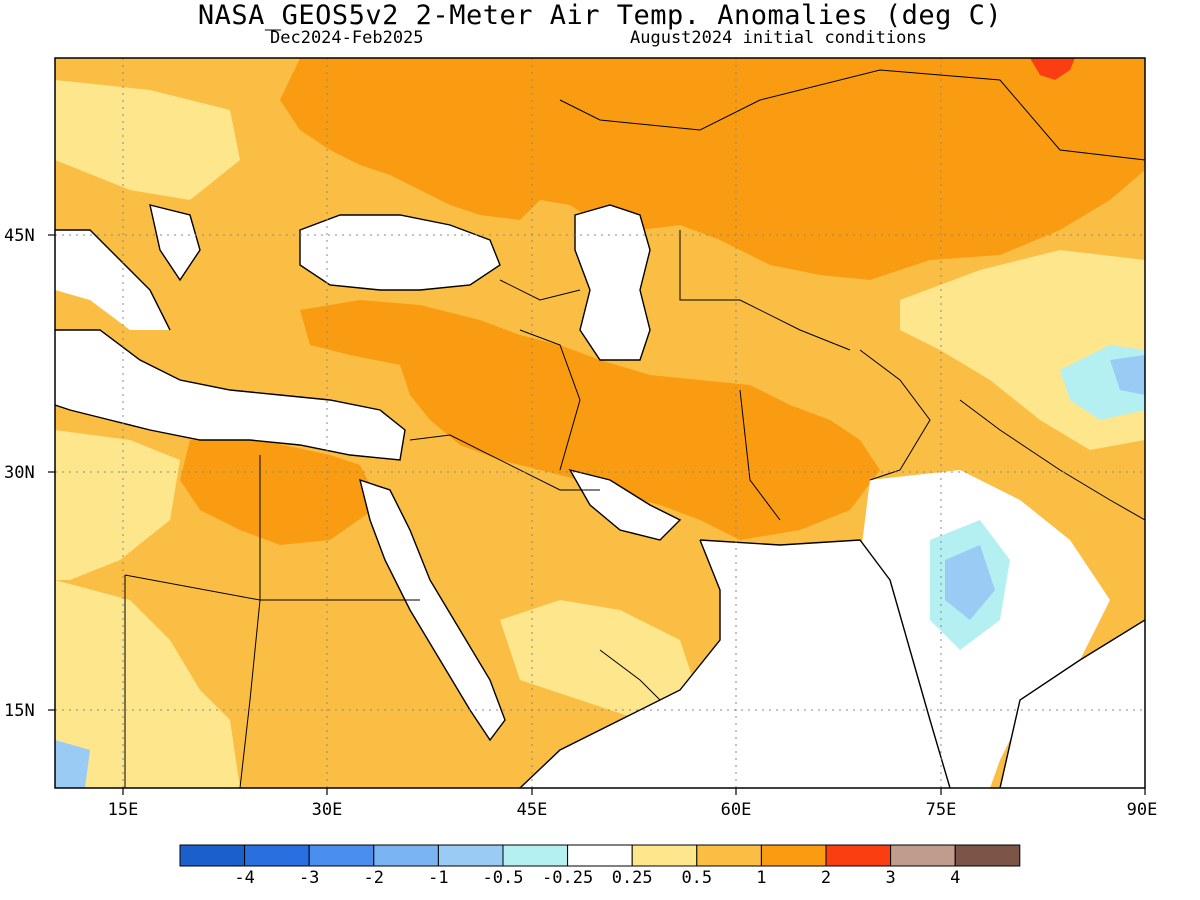  I want to click on colorbar-label: -0.25, so click(568, 878).